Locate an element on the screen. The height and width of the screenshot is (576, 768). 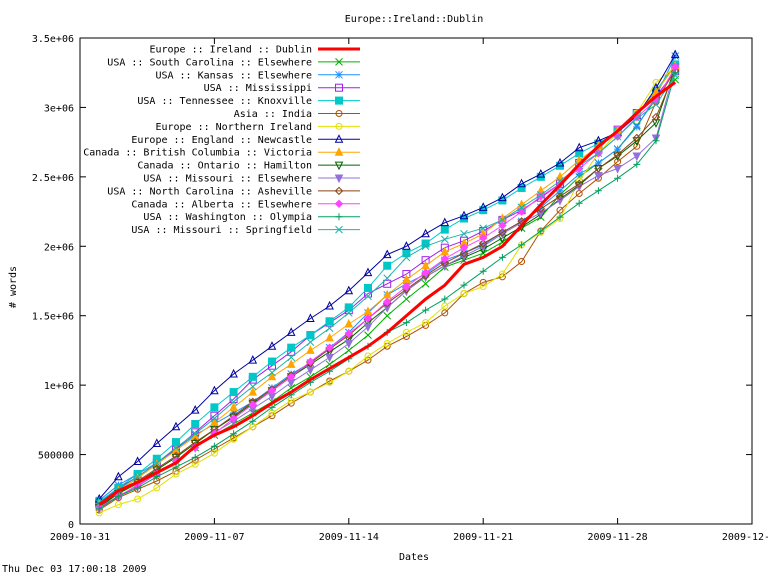
legend-entry: USA :: South Carolina :: Elsewhere is located at coordinates (233, 62).